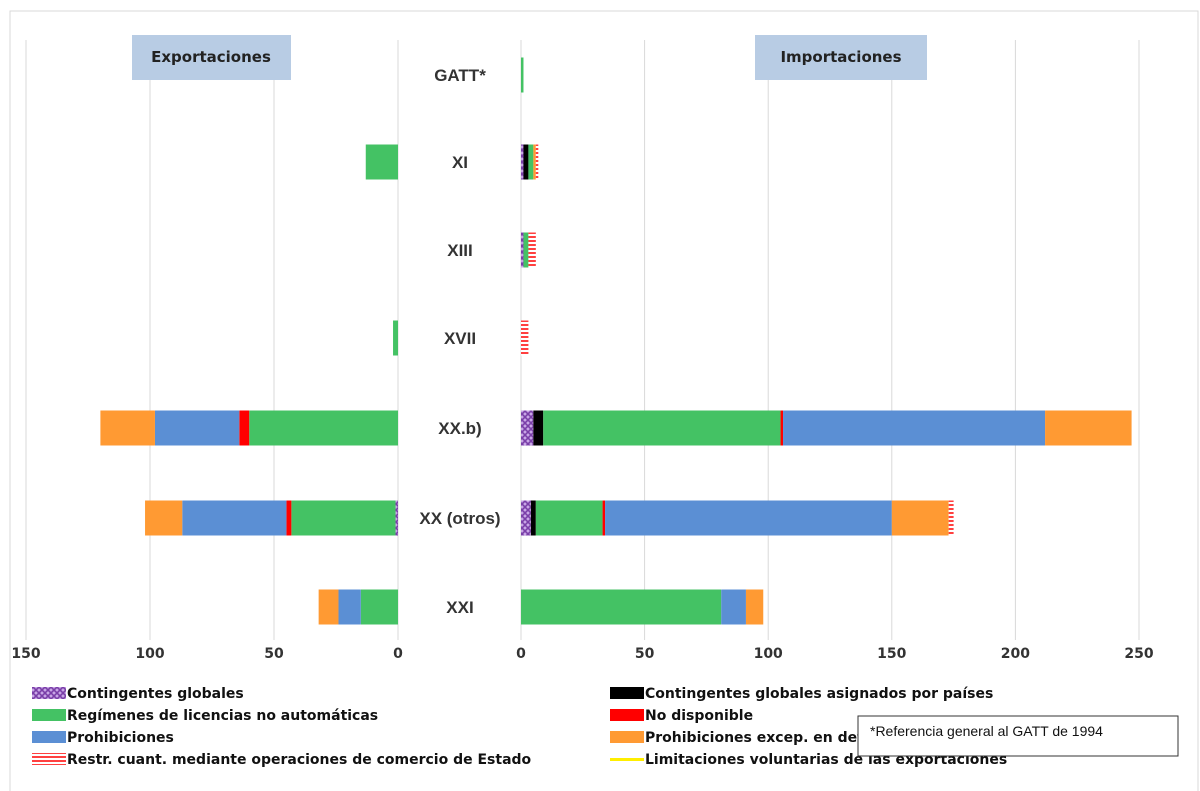  I want to click on category-label: XXI, so click(459, 607).